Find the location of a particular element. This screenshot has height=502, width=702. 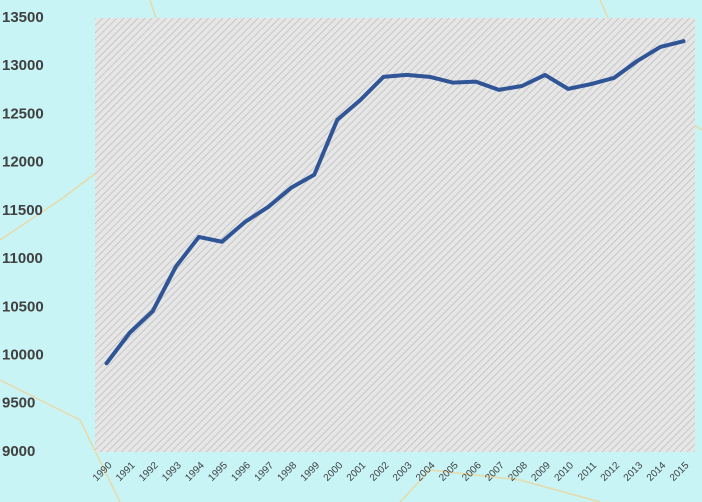

y-tick-label: 12000 is located at coordinates (23, 162).